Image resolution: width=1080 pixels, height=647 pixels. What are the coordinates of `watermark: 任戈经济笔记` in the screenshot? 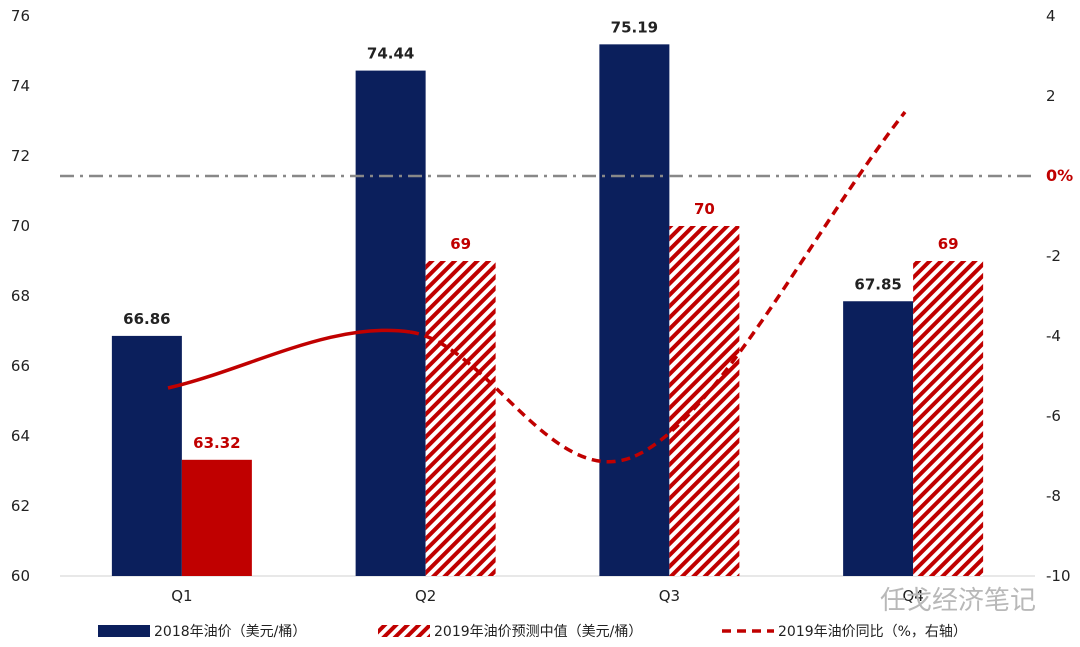 It's located at (958, 601).